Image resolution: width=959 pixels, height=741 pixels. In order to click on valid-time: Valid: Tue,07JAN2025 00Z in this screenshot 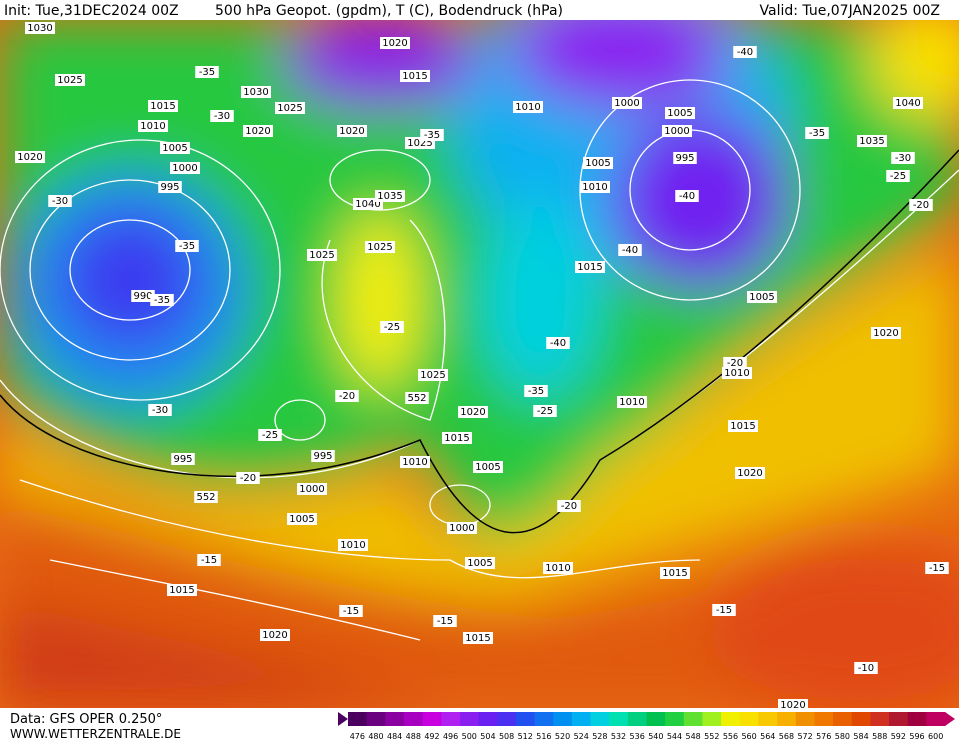, I will do `click(850, 11)`.